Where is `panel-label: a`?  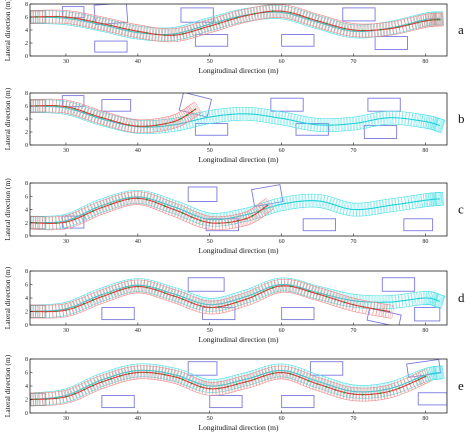 panel-label: a is located at coordinates (461, 29).